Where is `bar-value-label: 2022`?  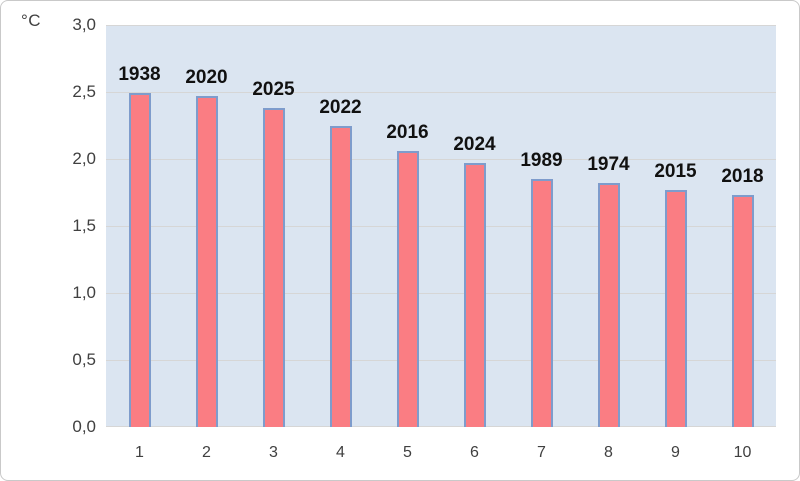
bar-value-label: 2022 is located at coordinates (340, 107).